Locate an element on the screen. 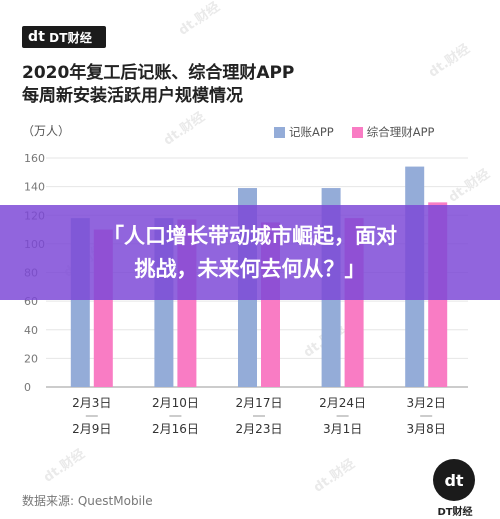 This screenshot has height=519, width=500. y-tick-label: 40 is located at coordinates (31, 330).